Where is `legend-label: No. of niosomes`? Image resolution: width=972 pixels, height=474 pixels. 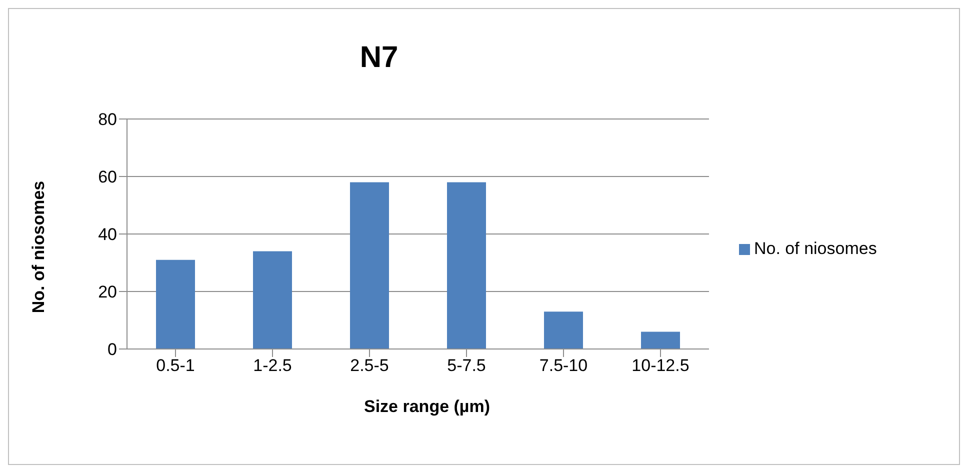 legend-label: No. of niosomes is located at coordinates (815, 248).